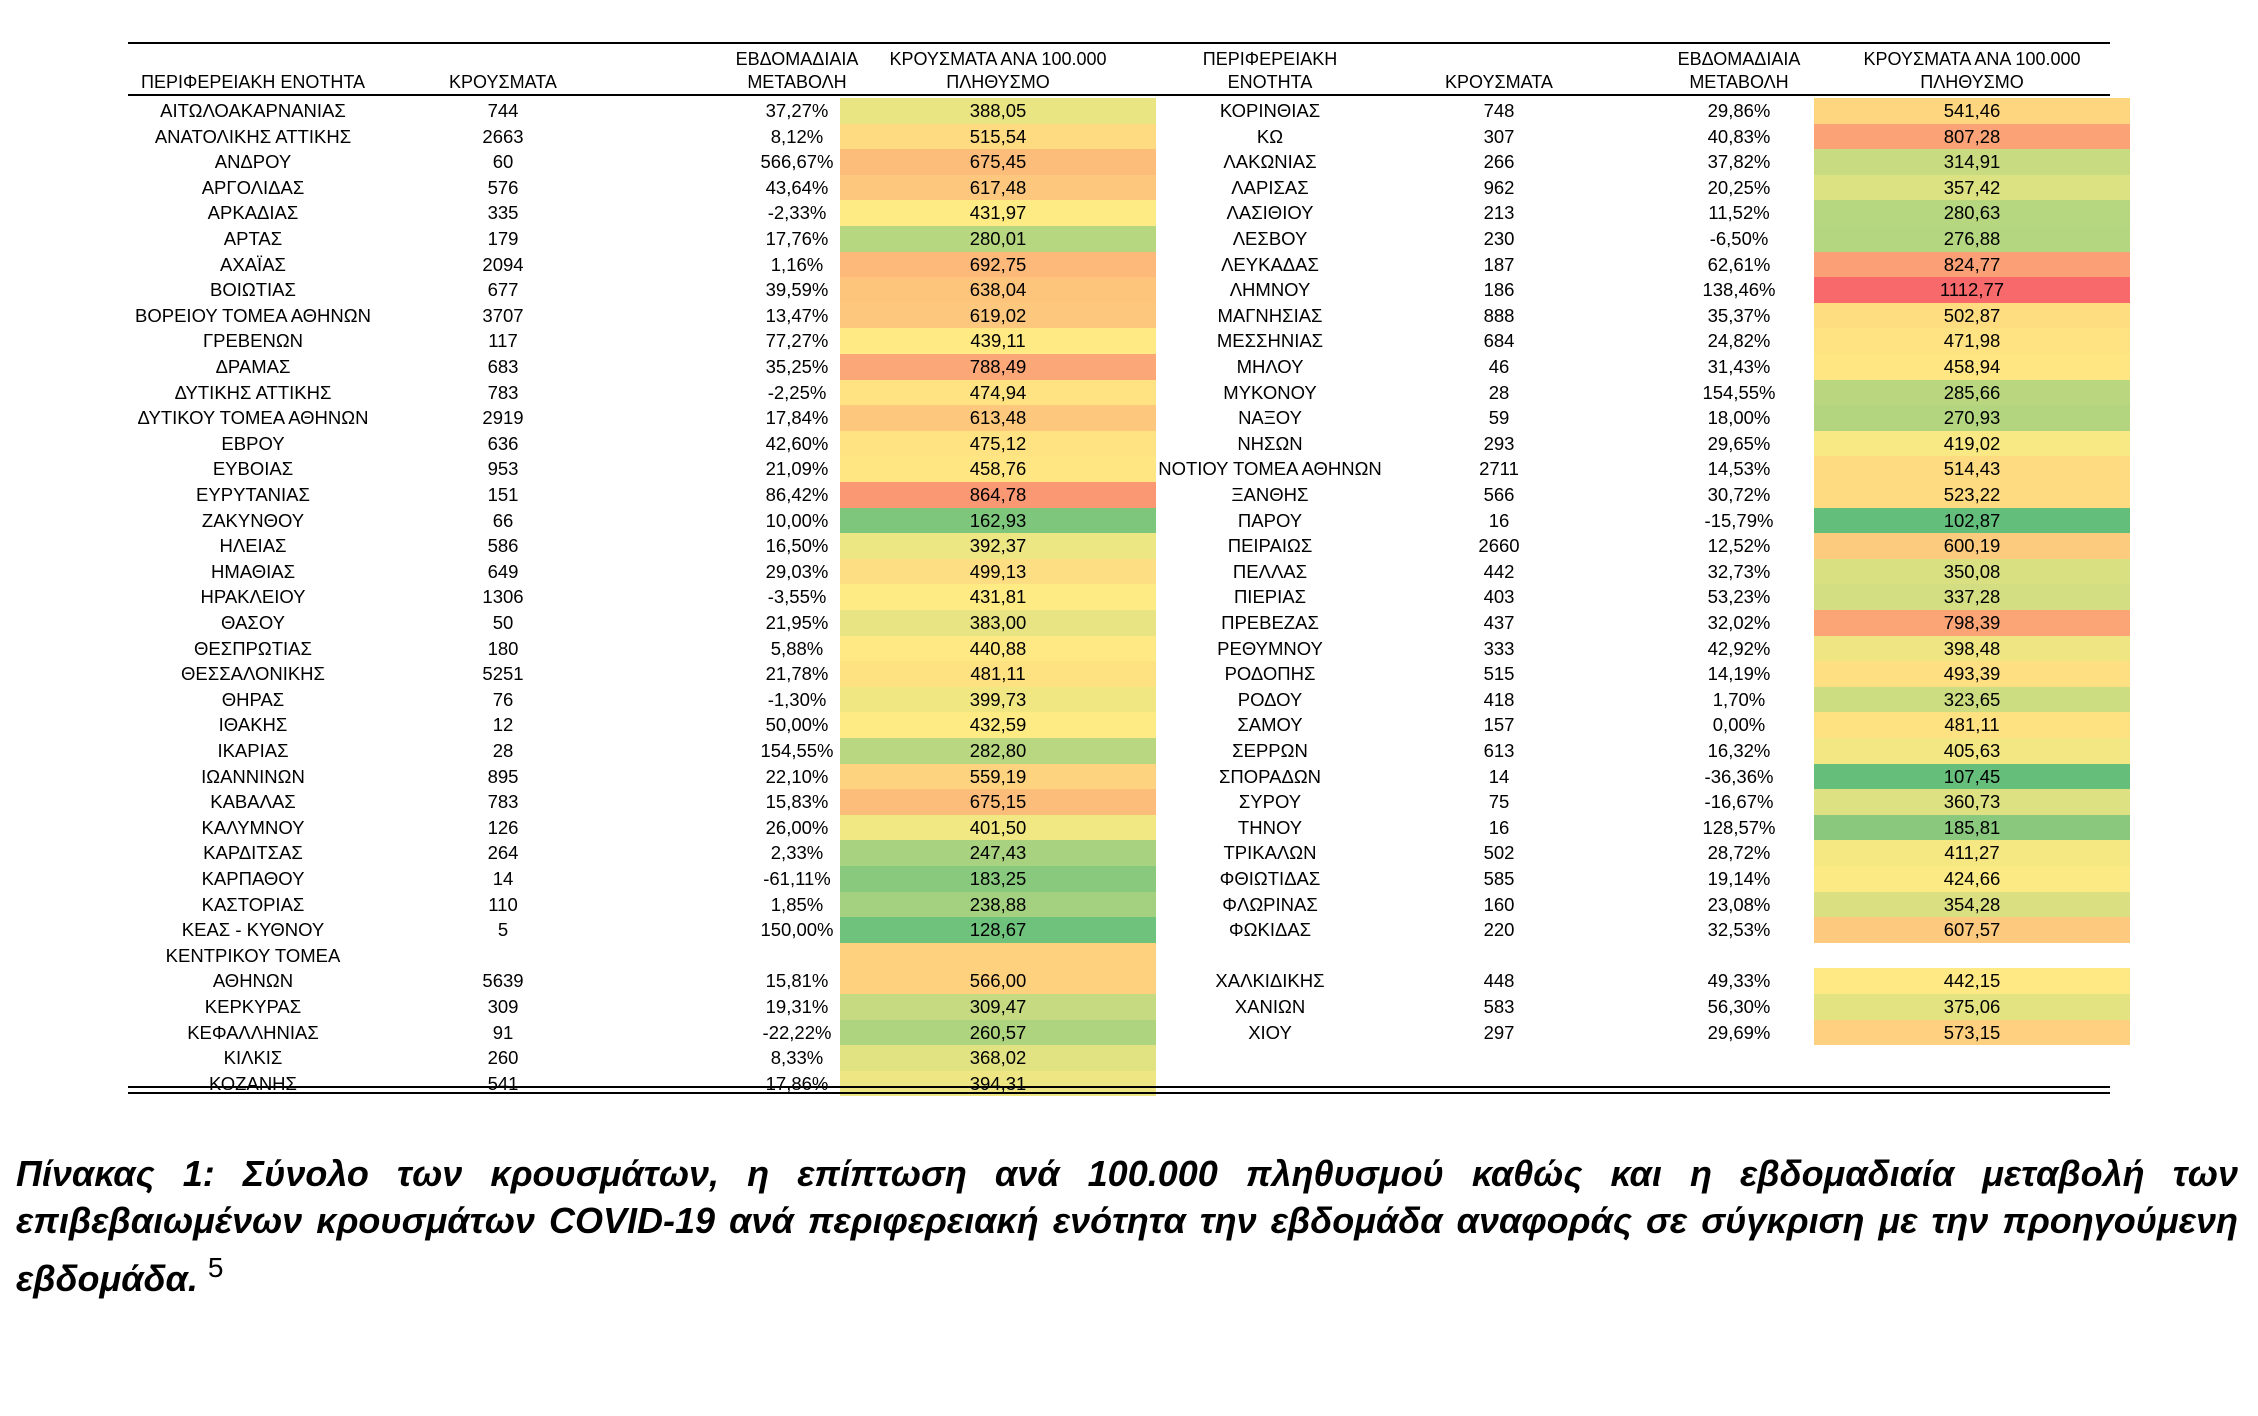 The image size is (2258, 1416). Describe the element at coordinates (1972, 136) in the screenshot. I see `right-rate-cell: 807,28` at that location.